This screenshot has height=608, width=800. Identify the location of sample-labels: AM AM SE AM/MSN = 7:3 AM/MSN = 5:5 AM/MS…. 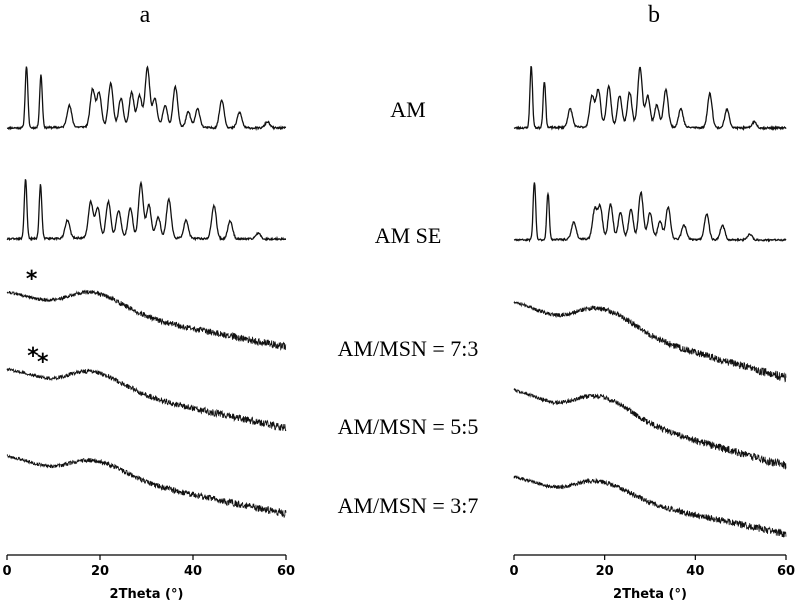
(408, 307).